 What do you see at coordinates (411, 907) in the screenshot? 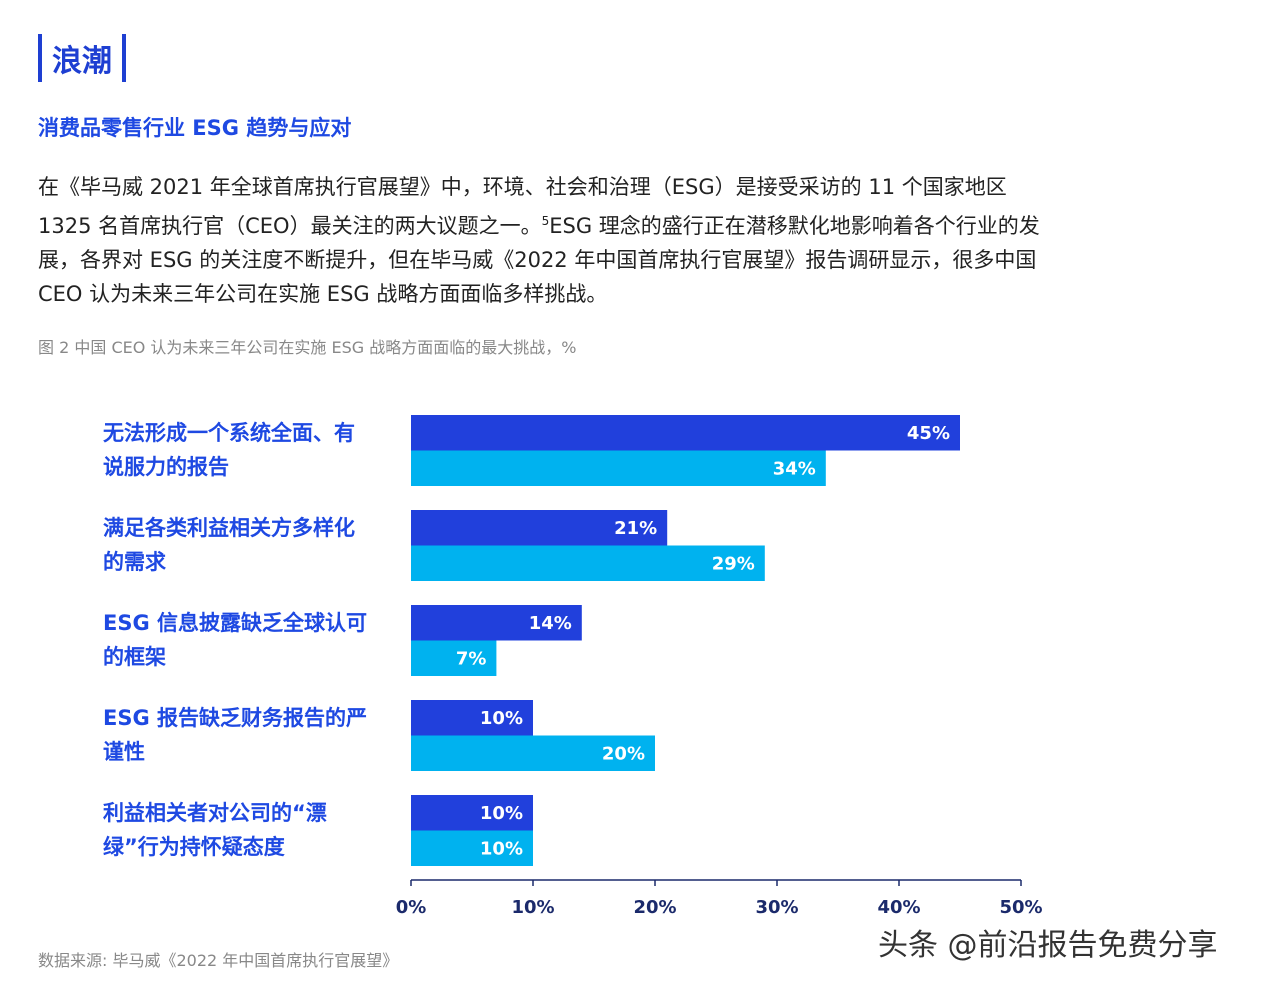
I see `x-tick-label: 0%` at bounding box center [411, 907].